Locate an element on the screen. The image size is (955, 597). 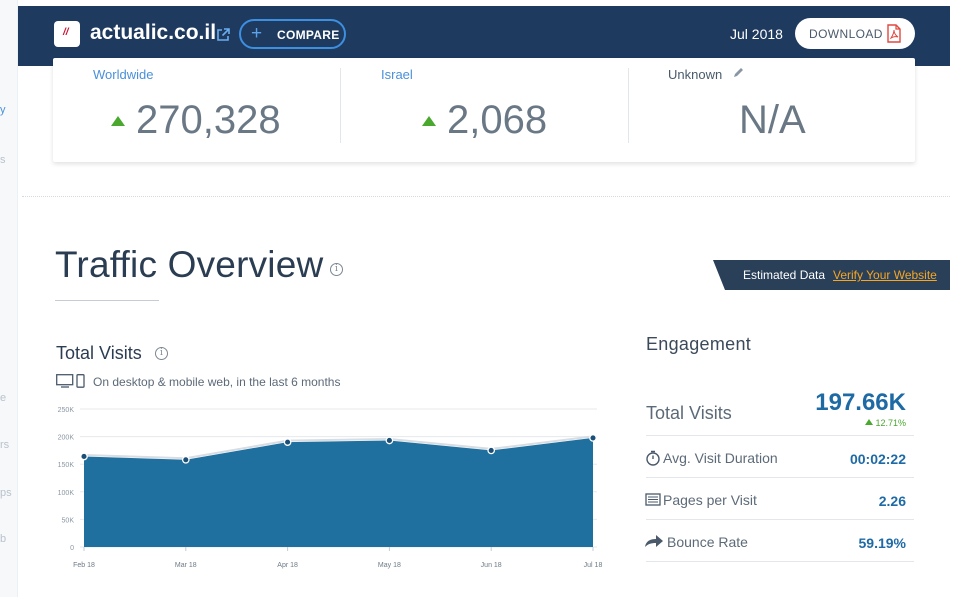
rank-worldwide: Worldwide 270,328 is located at coordinates (197, 110).